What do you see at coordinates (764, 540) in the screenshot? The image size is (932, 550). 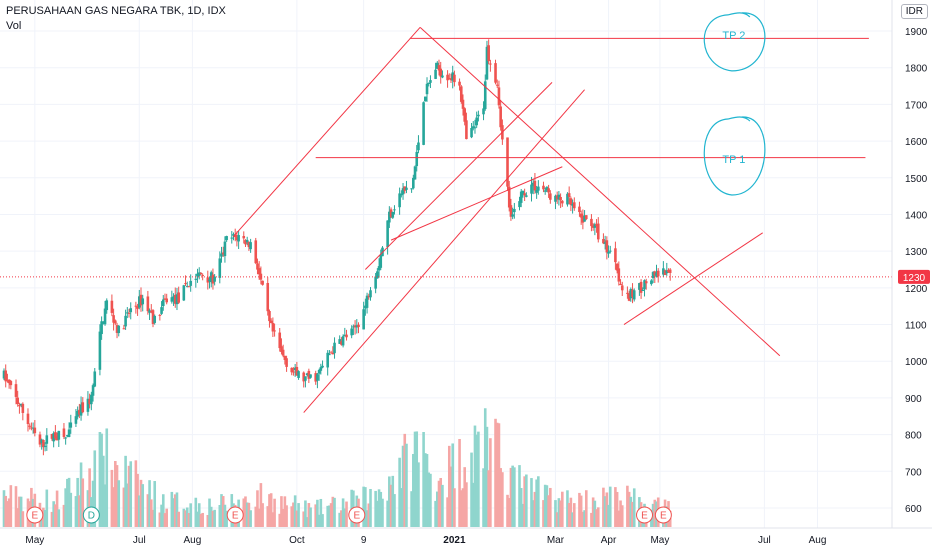 I see `x-tick-label: Jul` at bounding box center [764, 540].